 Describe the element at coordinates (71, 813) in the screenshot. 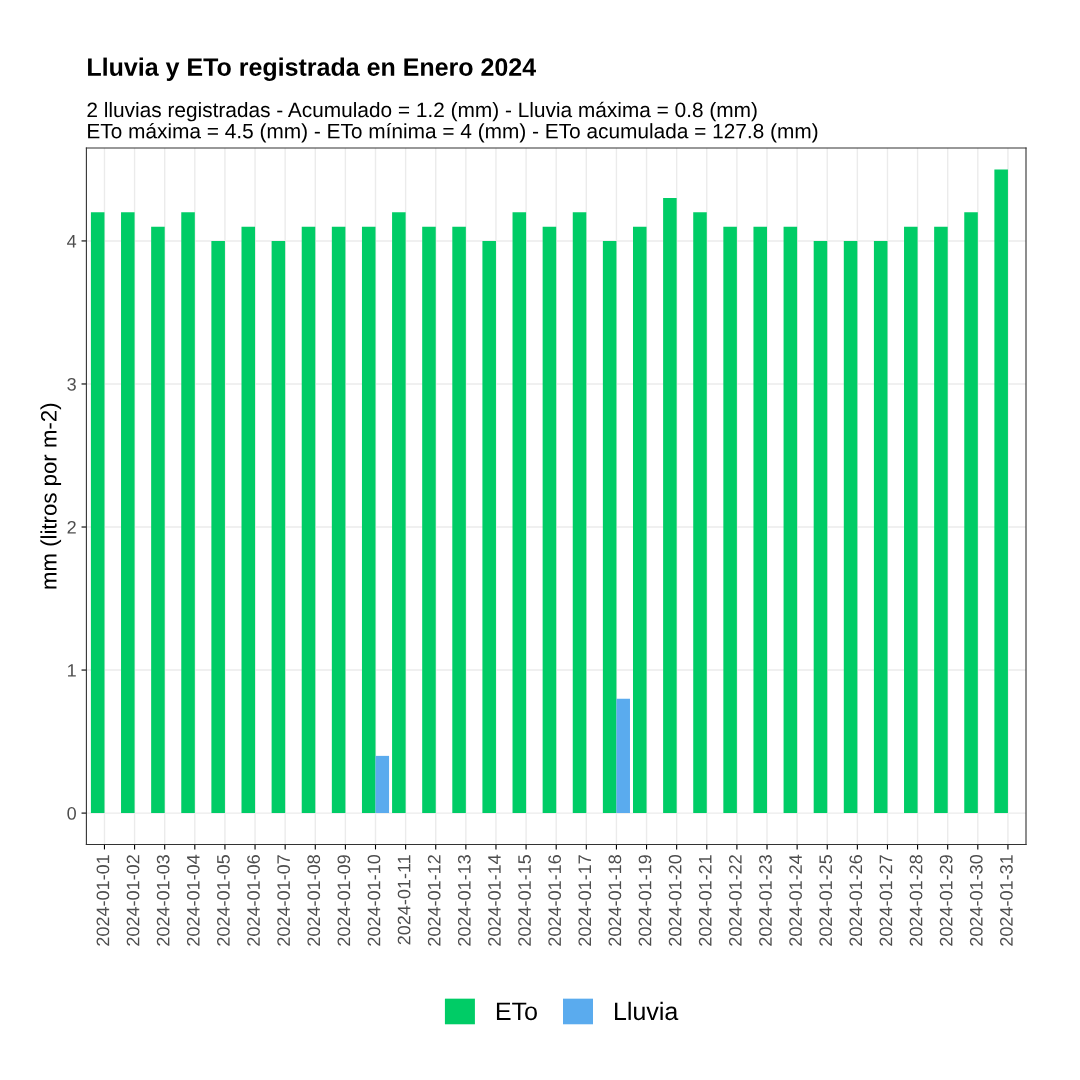

I see `y-tick-label: 0` at that location.